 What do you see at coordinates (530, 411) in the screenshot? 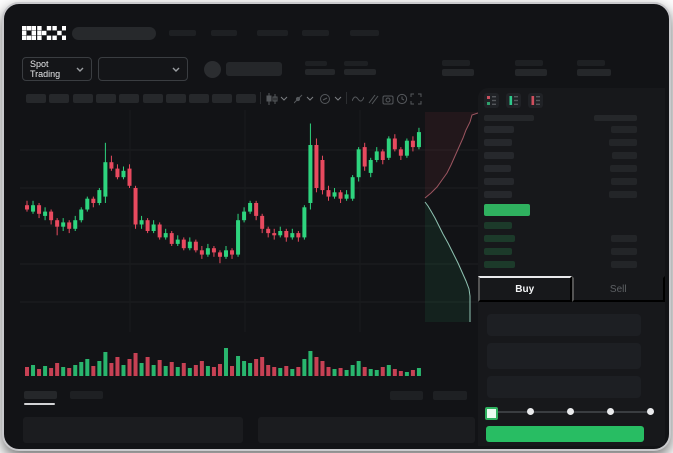
I see `slider-stop-25%` at bounding box center [530, 411].